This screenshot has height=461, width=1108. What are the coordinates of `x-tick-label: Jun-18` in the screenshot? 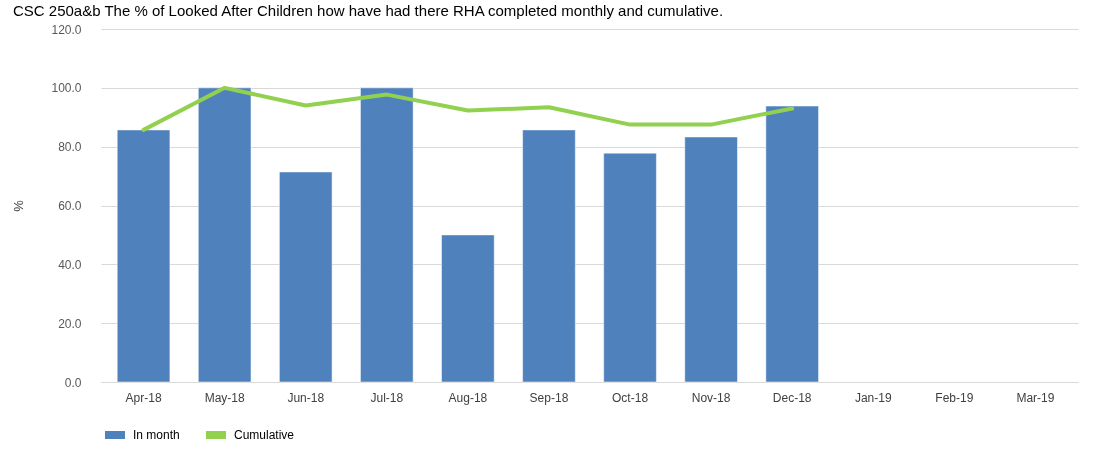 It's located at (306, 397).